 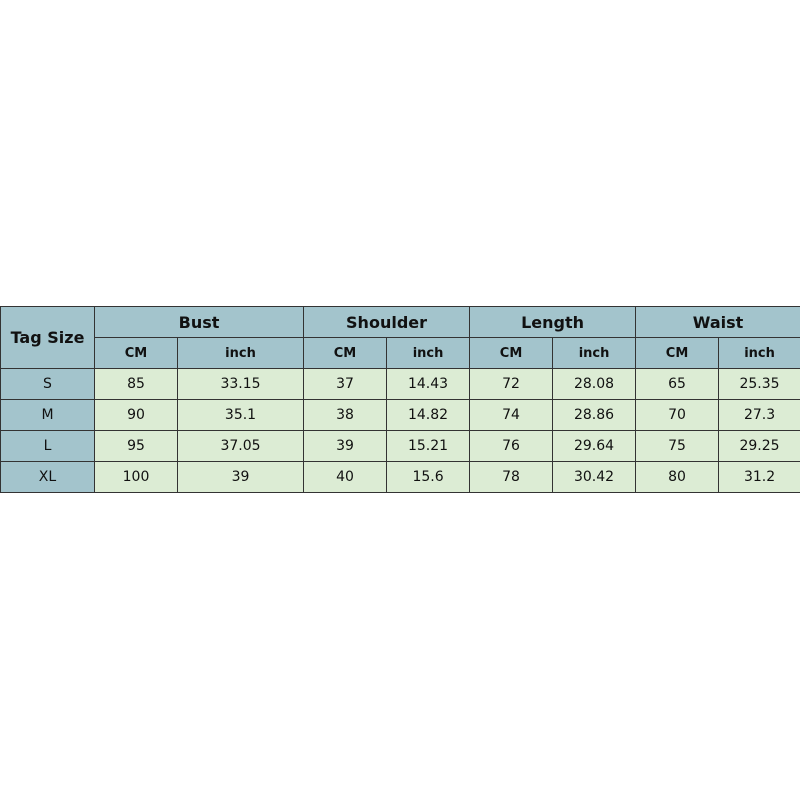 I want to click on value-cell: 25.35, so click(x=759, y=384).